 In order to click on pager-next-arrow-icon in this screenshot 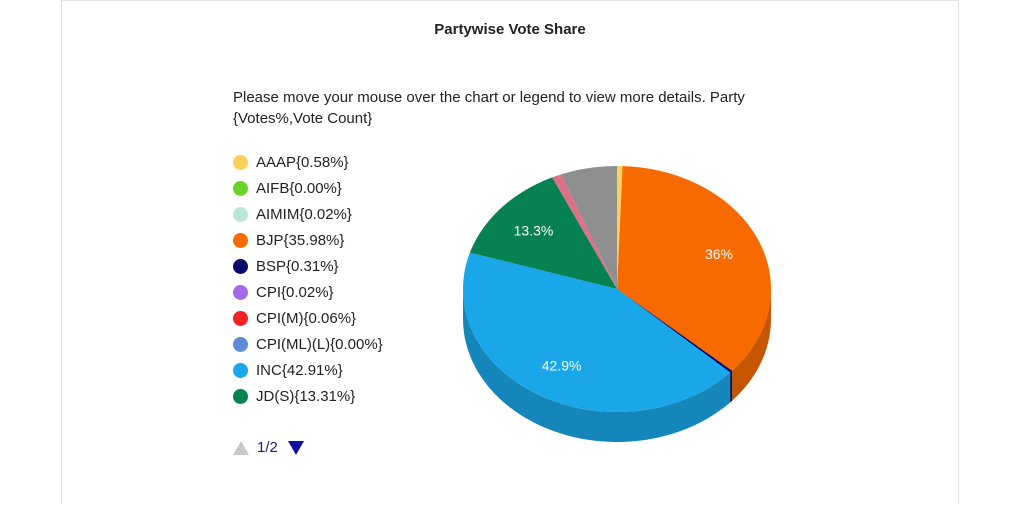, I will do `click(295, 447)`.